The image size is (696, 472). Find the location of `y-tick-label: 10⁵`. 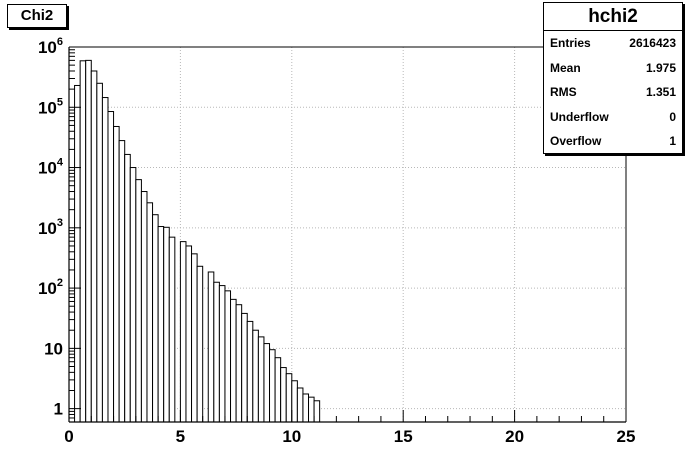

y-tick-label: 10⁵ is located at coordinates (50, 106).